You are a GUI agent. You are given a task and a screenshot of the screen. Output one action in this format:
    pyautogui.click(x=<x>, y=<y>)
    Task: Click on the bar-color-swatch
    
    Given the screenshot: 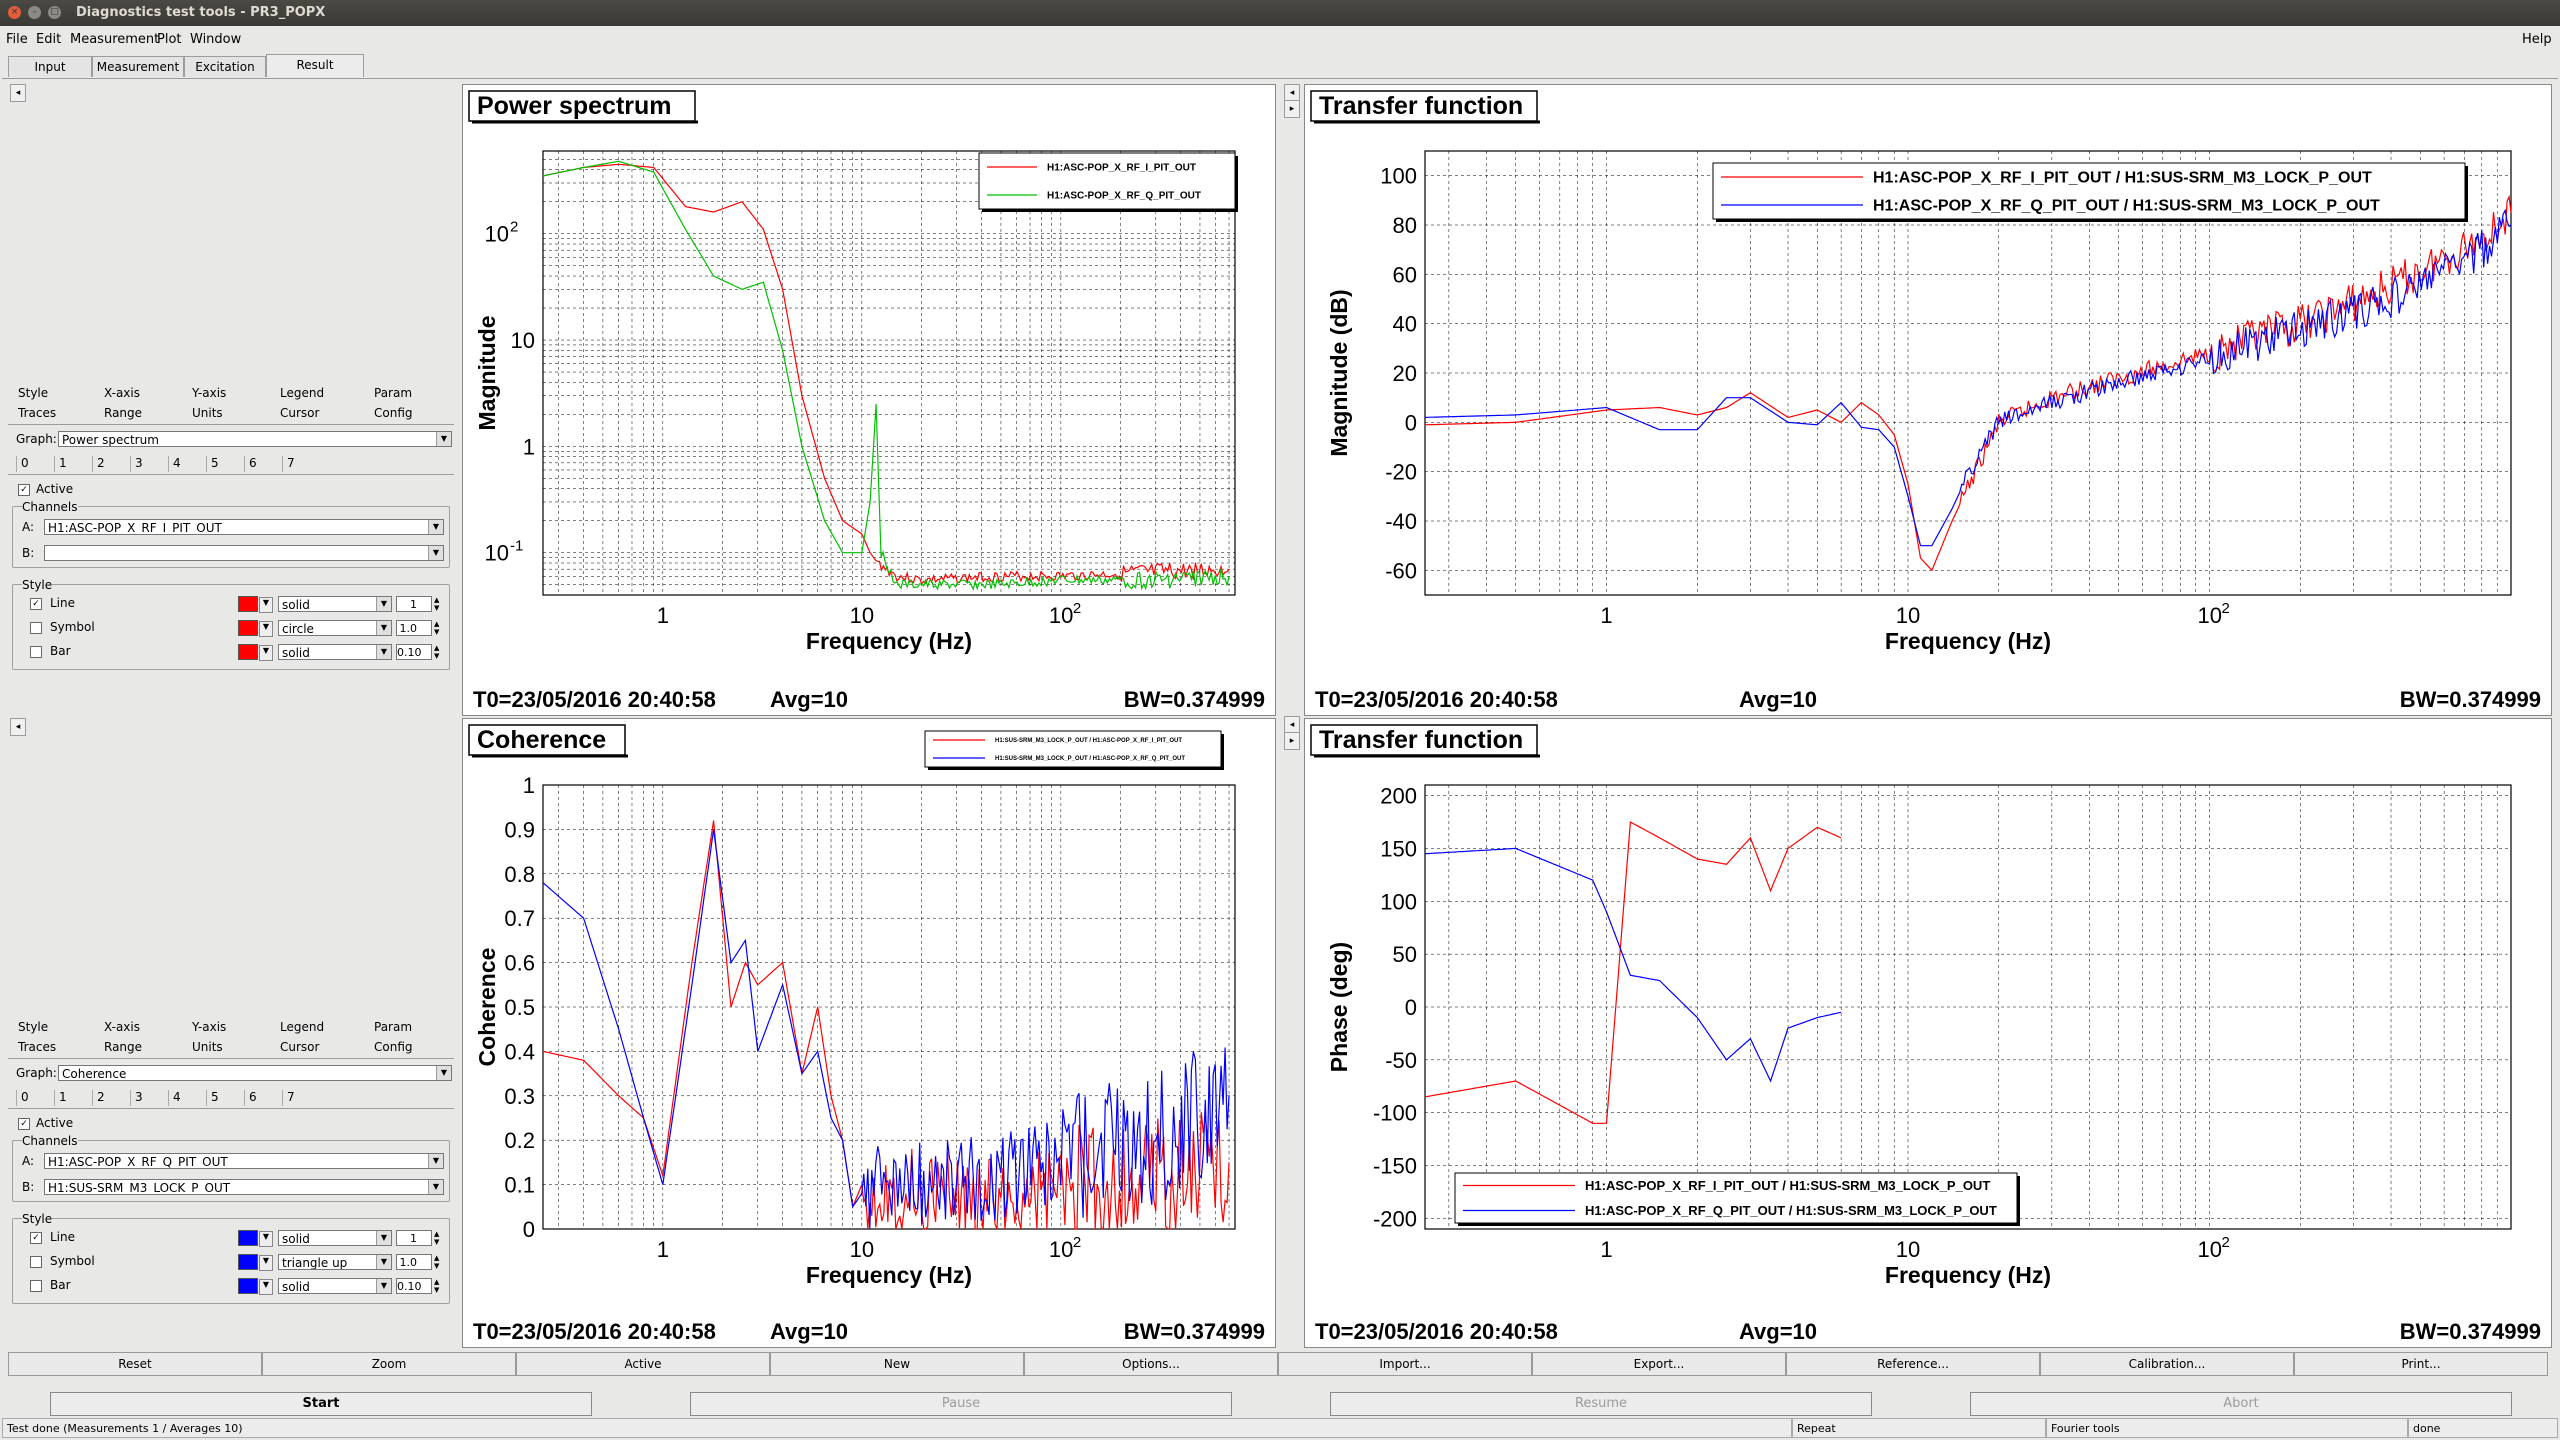 What is the action you would take?
    pyautogui.click(x=248, y=1286)
    